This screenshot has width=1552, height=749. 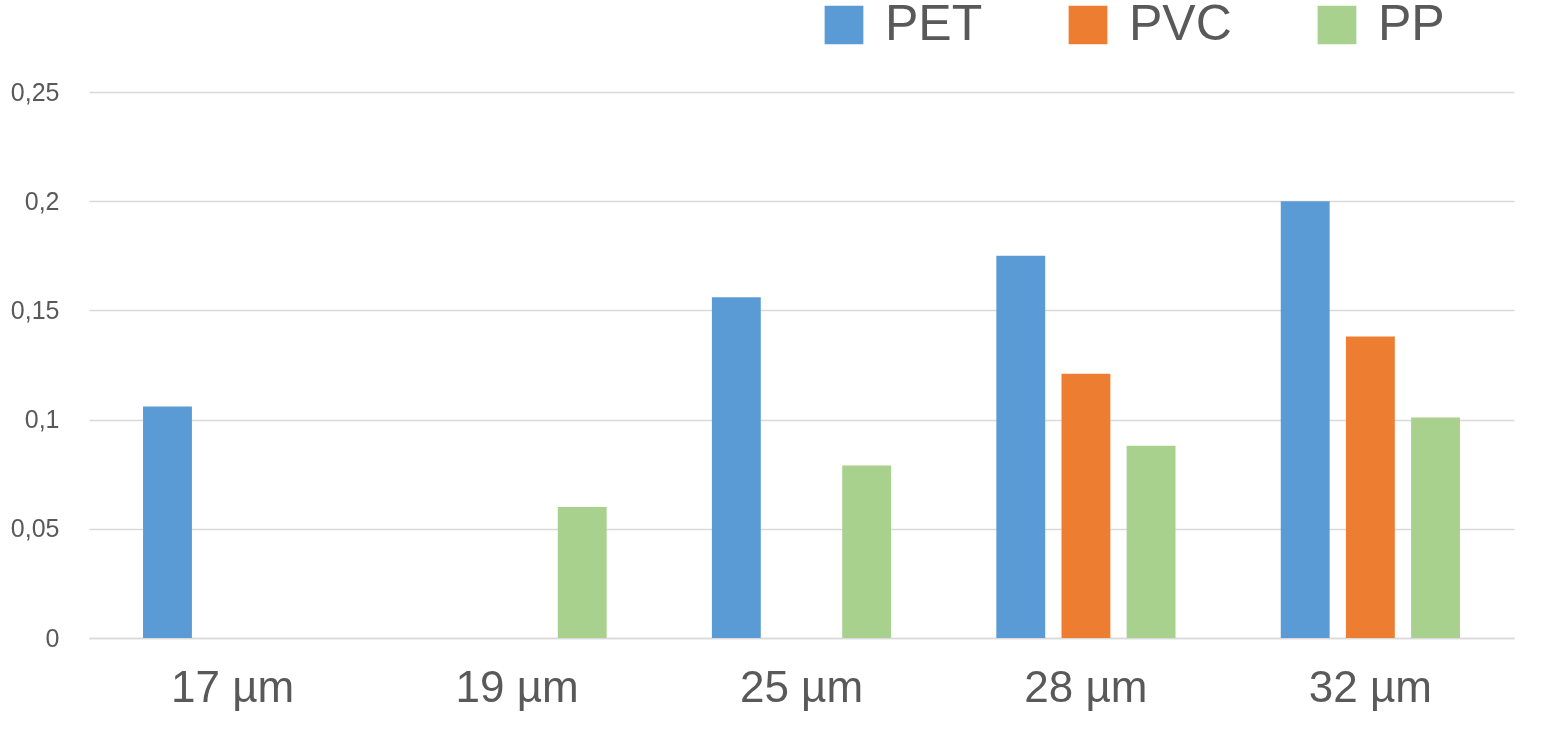 What do you see at coordinates (1370, 686) in the screenshot?
I see `x-tick-label: 32 µm` at bounding box center [1370, 686].